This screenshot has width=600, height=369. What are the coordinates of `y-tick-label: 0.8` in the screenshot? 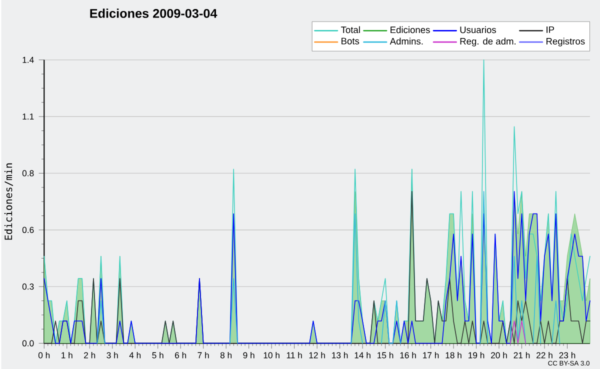 It's located at (28, 173).